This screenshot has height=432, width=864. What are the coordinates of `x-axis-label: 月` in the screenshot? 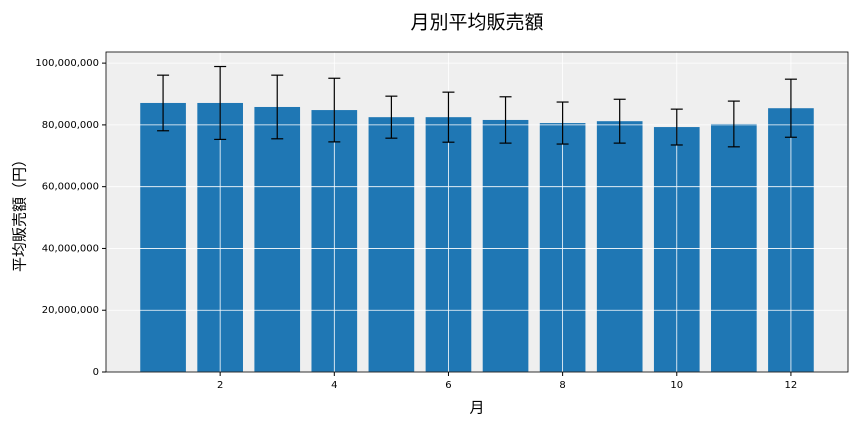 It's located at (476, 408).